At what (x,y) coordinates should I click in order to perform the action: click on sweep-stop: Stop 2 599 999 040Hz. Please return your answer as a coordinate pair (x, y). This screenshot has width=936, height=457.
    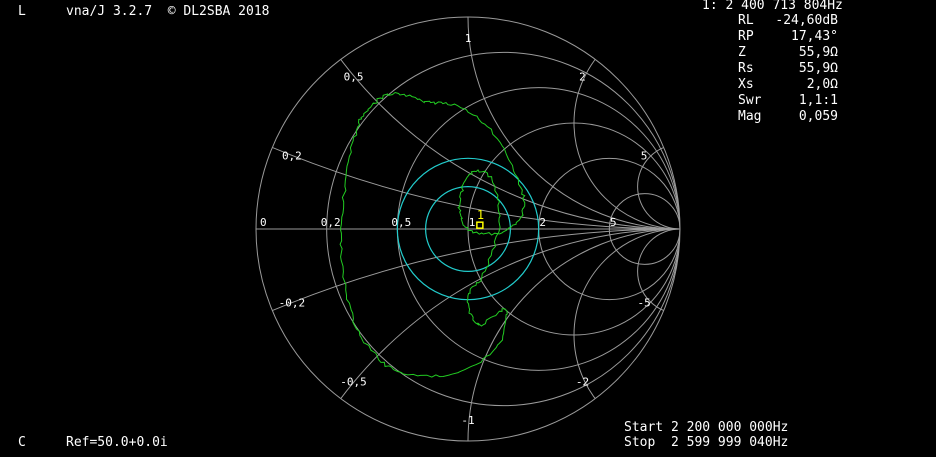
    Looking at the image, I should click on (706, 442).